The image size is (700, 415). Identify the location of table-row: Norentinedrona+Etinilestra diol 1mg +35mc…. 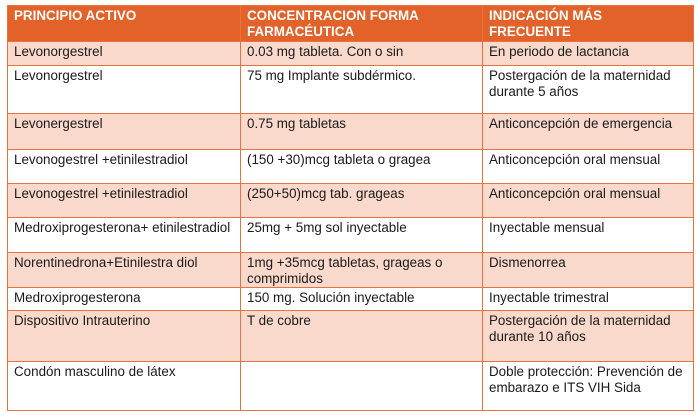
(350, 270).